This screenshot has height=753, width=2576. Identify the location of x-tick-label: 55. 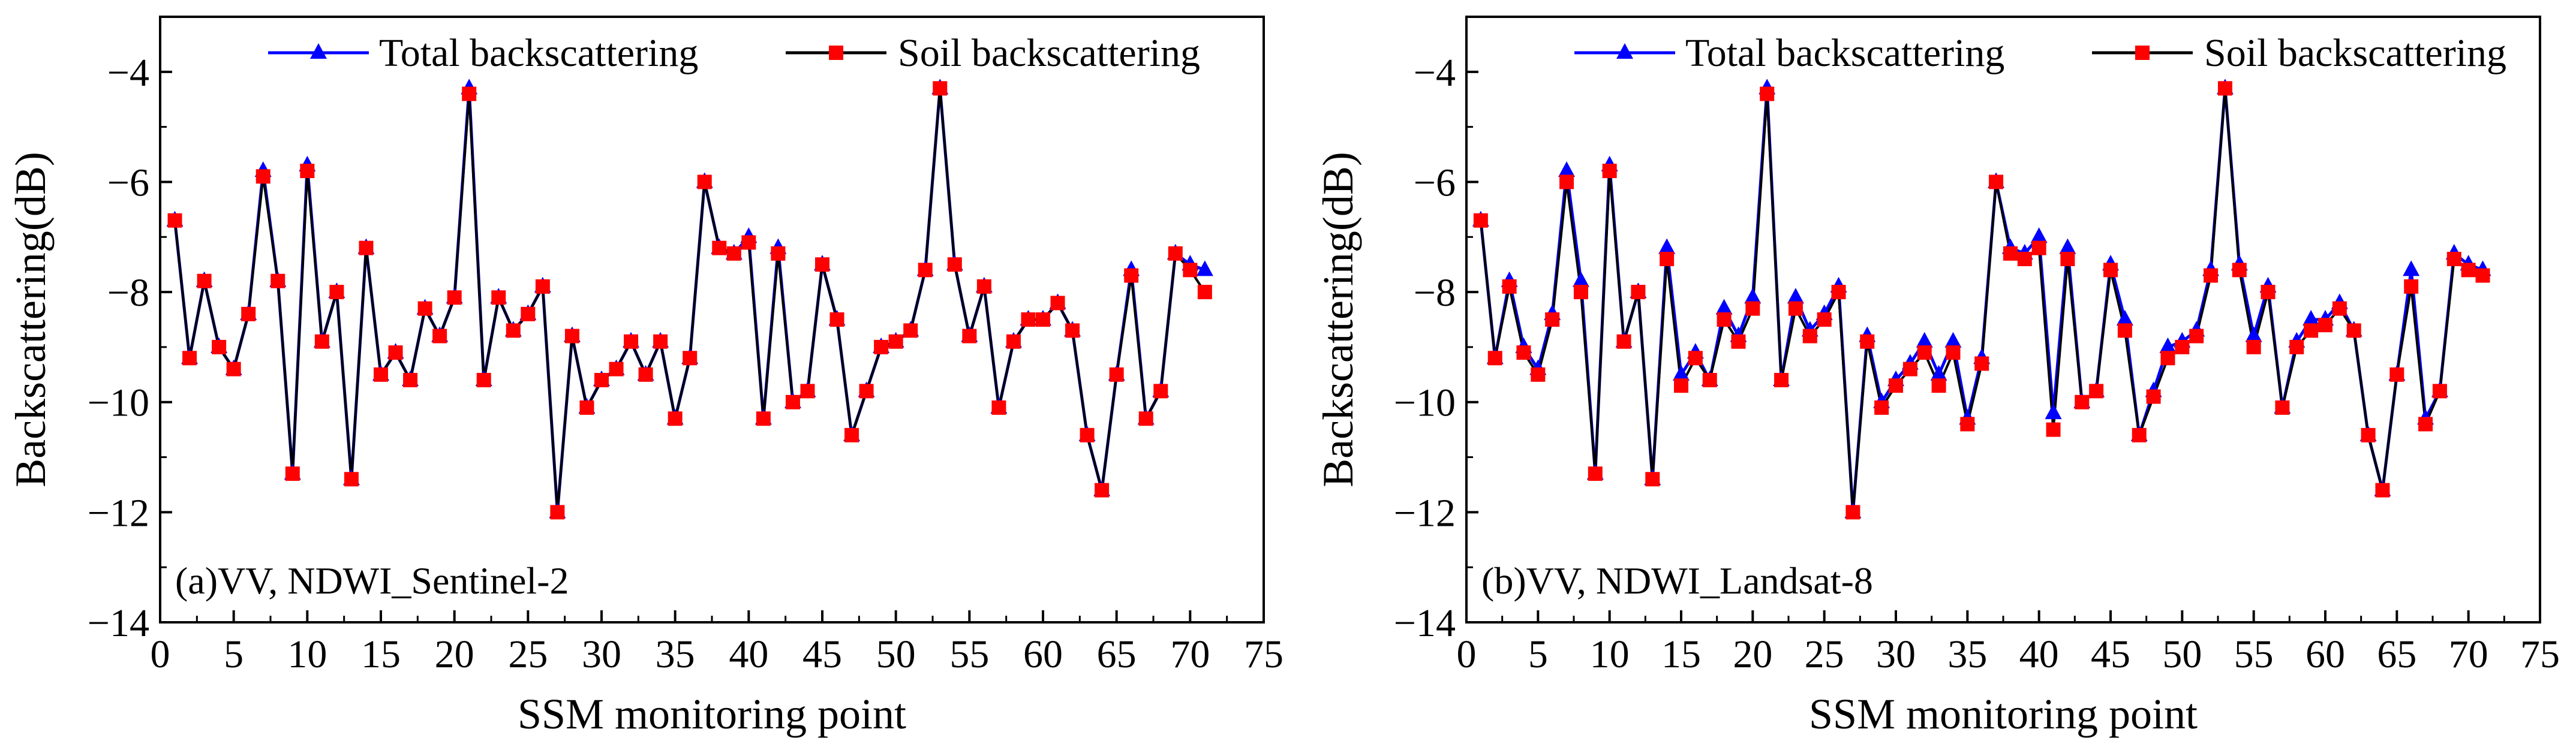
(969, 654).